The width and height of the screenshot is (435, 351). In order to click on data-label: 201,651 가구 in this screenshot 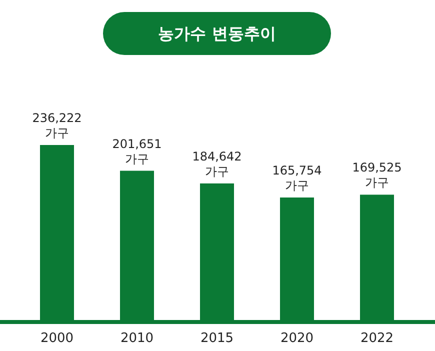, I will do `click(137, 151)`.